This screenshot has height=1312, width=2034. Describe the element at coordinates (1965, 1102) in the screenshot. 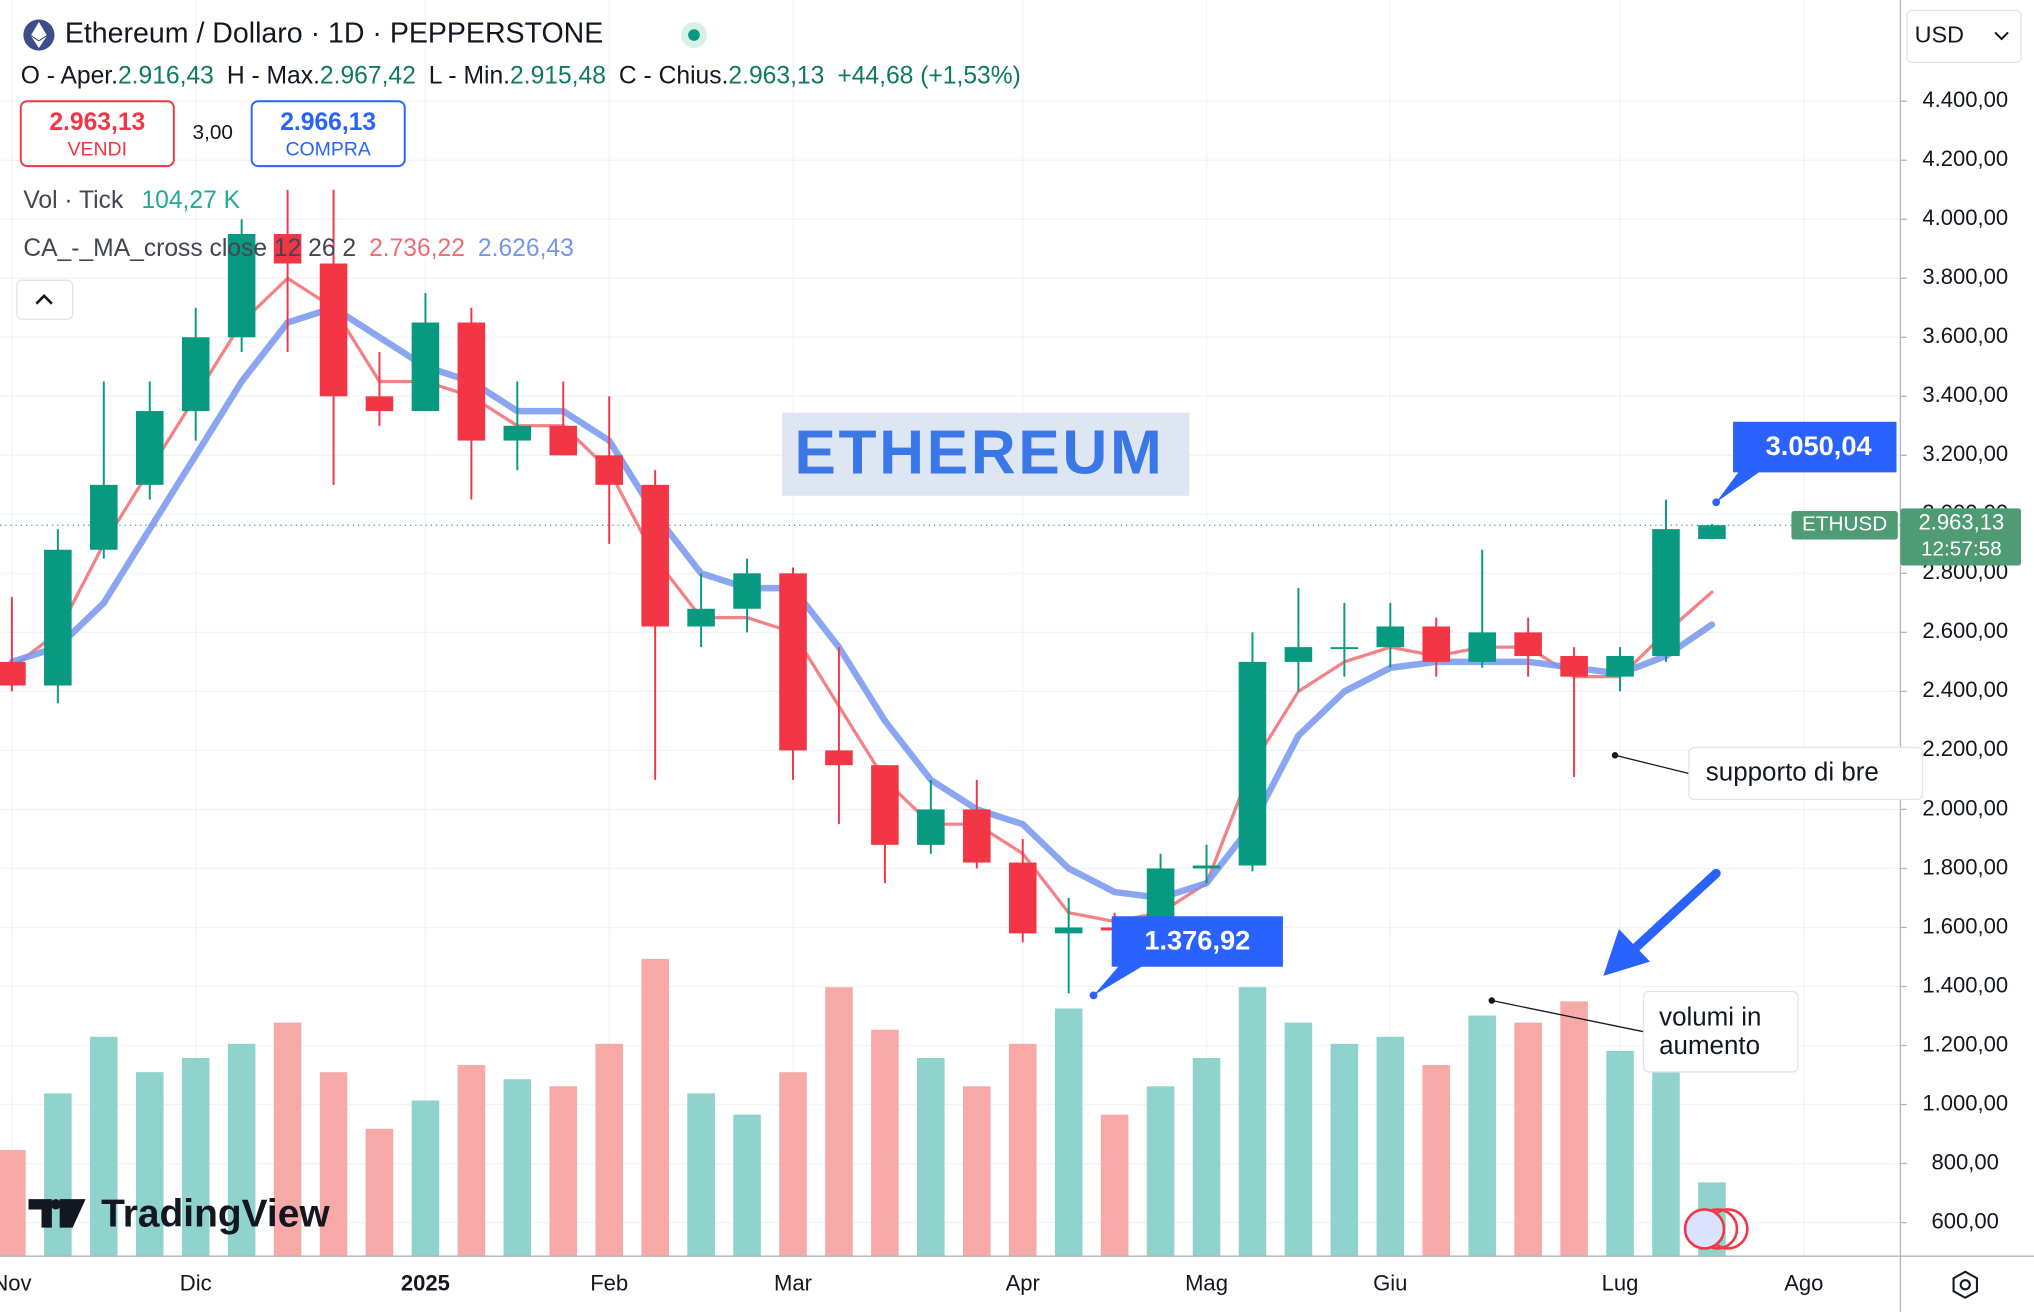

I see `y-tick-label: 1.000,00` at that location.